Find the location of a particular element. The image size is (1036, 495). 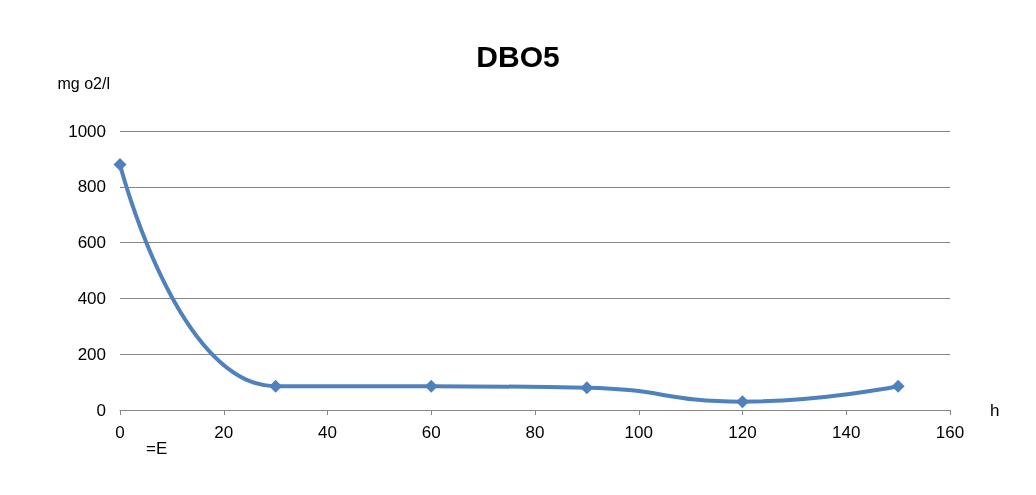

x-tick-label: 140 is located at coordinates (846, 432).